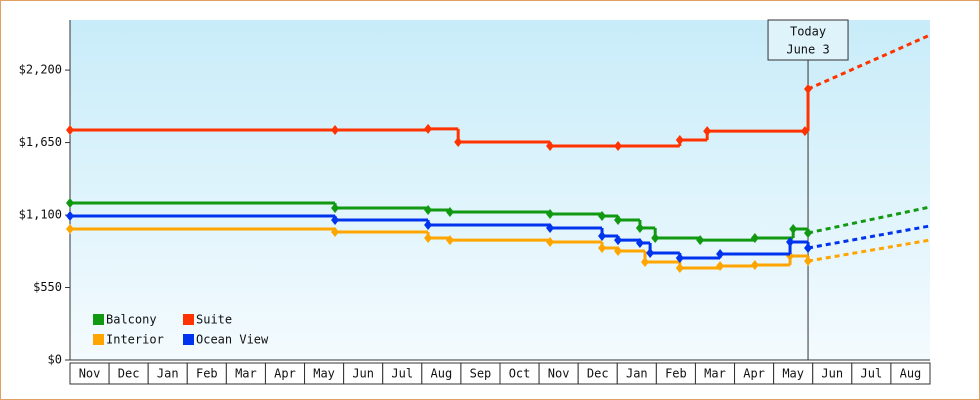 This screenshot has width=980, height=400. What do you see at coordinates (40, 70) in the screenshot?
I see `y-tick-label: $2,200` at bounding box center [40, 70].